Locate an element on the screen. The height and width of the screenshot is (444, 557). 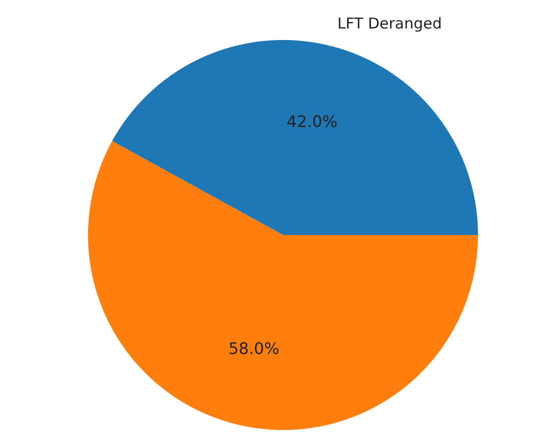
slice-label: LFT Deranged is located at coordinates (389, 23).